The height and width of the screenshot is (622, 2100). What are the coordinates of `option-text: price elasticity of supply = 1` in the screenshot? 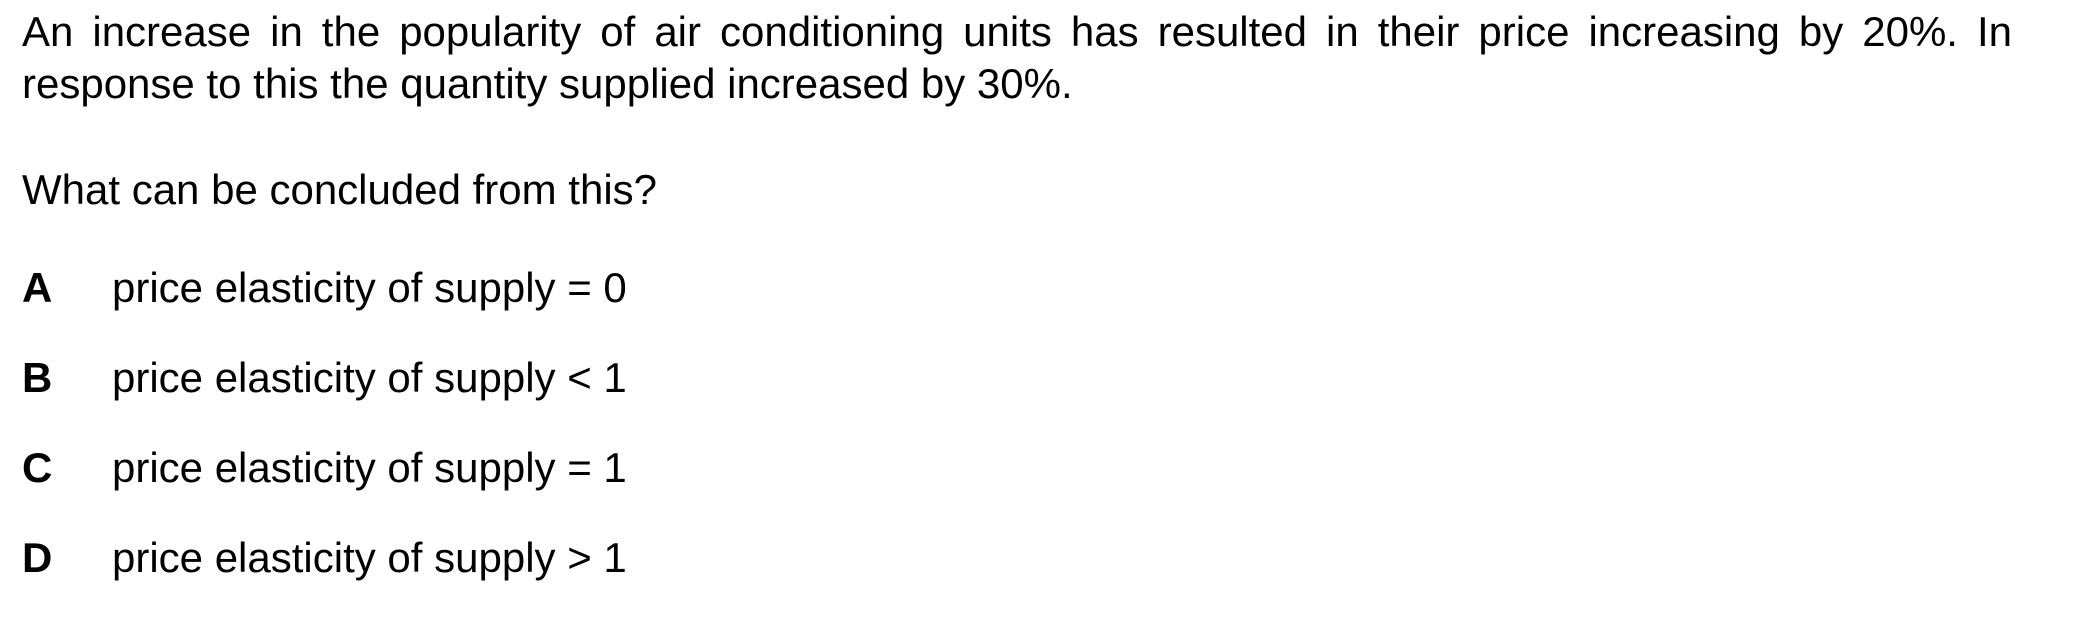 It's located at (369, 467).